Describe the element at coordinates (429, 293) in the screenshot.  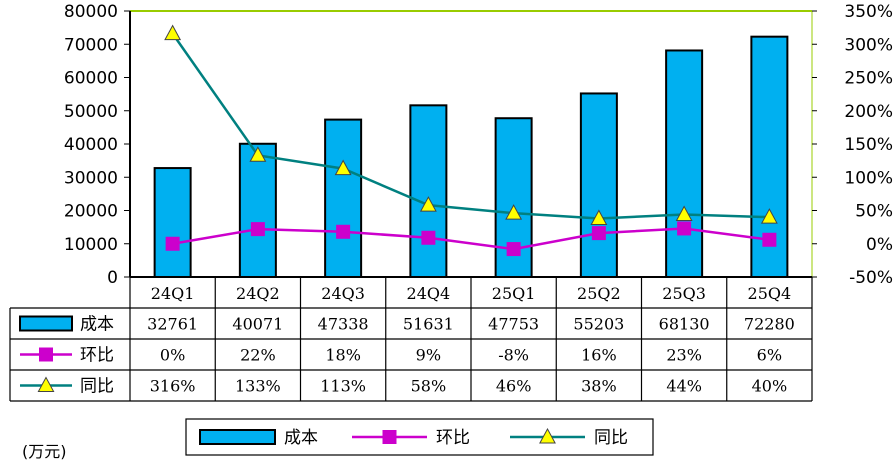
I see `category-label: 24Q4` at that location.